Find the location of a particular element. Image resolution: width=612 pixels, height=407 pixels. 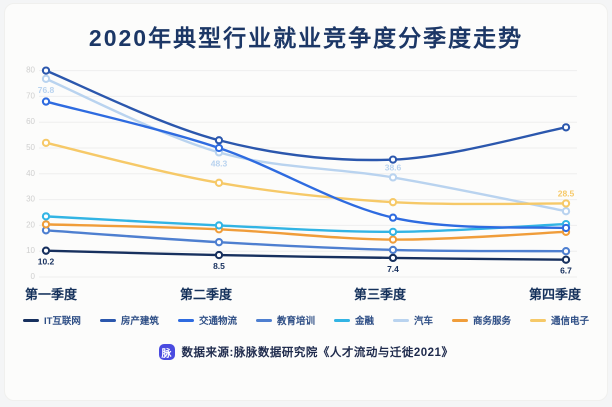

source-footer: 脉 数据来源:脉脉数据研究院《人才流动与迁徙2021》 is located at coordinates (306, 352).